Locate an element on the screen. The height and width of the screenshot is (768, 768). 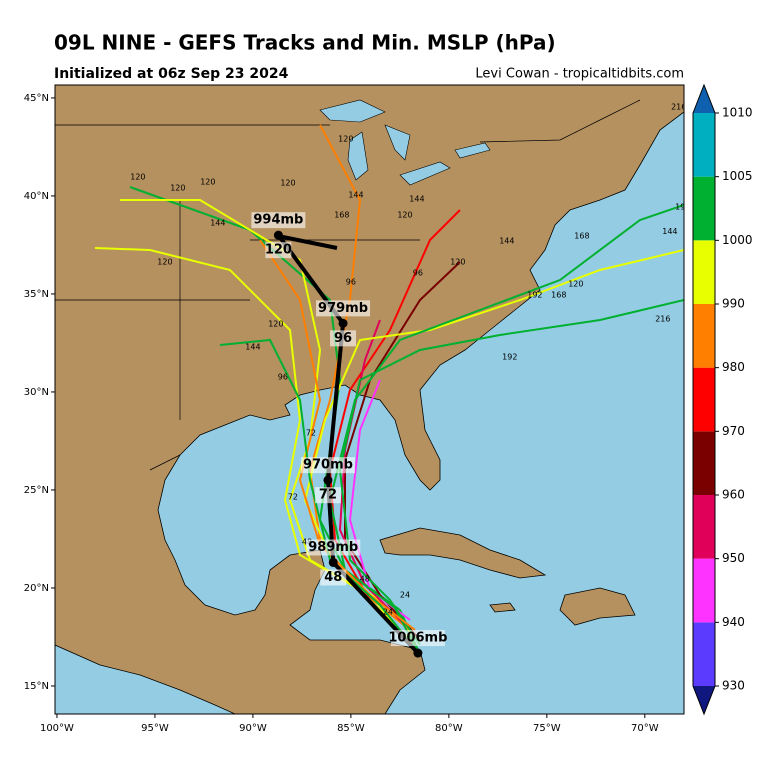
y-tick-label: 45°N is located at coordinates (36, 98).